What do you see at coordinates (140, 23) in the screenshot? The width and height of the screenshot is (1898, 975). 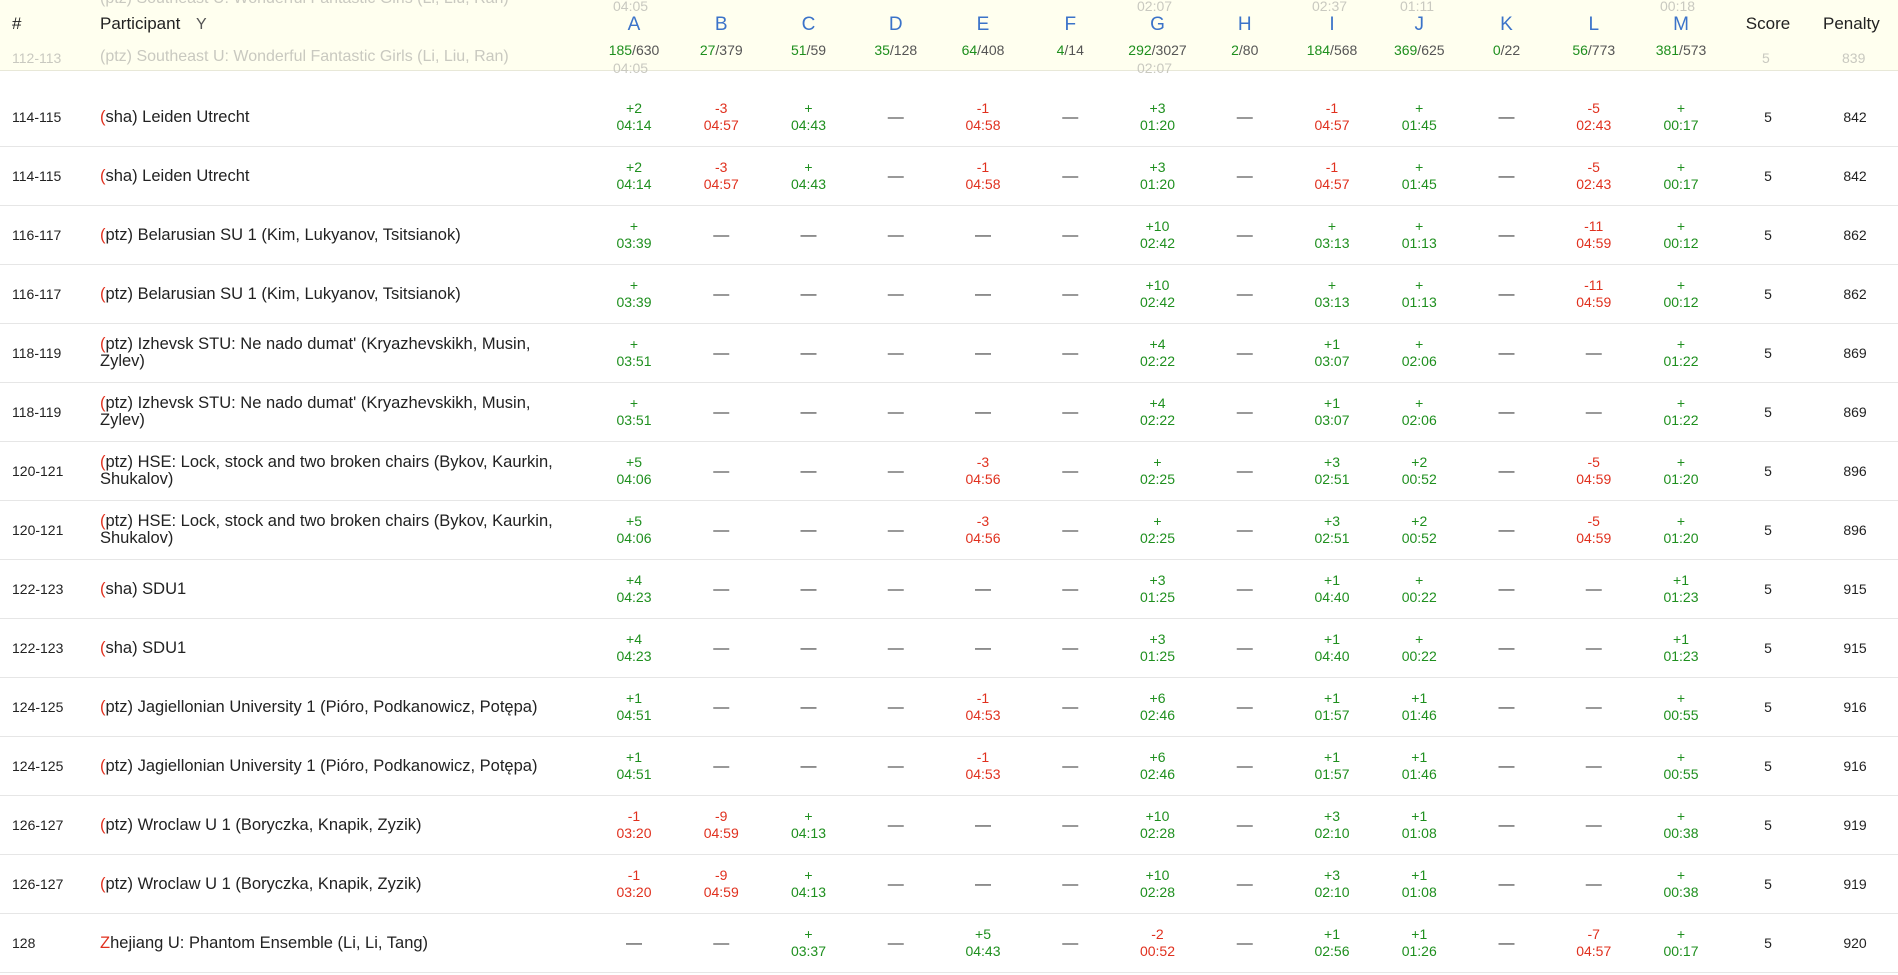 I see `participant-column-header: Participant` at bounding box center [140, 23].